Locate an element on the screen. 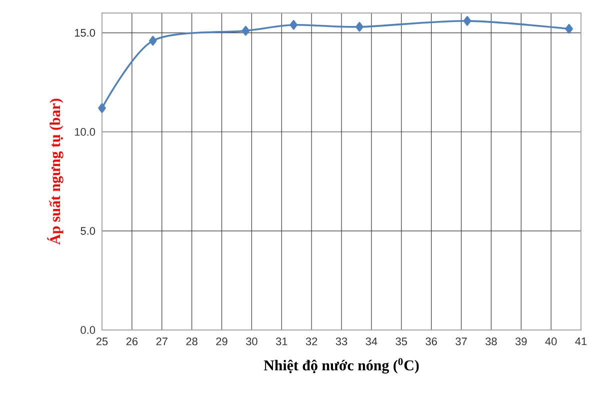  y-tick-label: 15.0 is located at coordinates (85, 32).